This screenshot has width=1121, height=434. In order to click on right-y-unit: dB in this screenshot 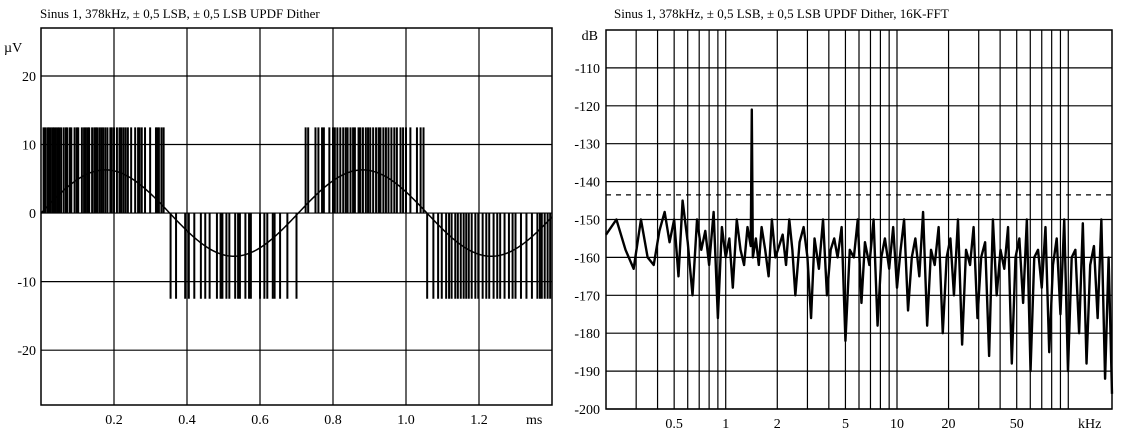, I will do `click(590, 36)`.